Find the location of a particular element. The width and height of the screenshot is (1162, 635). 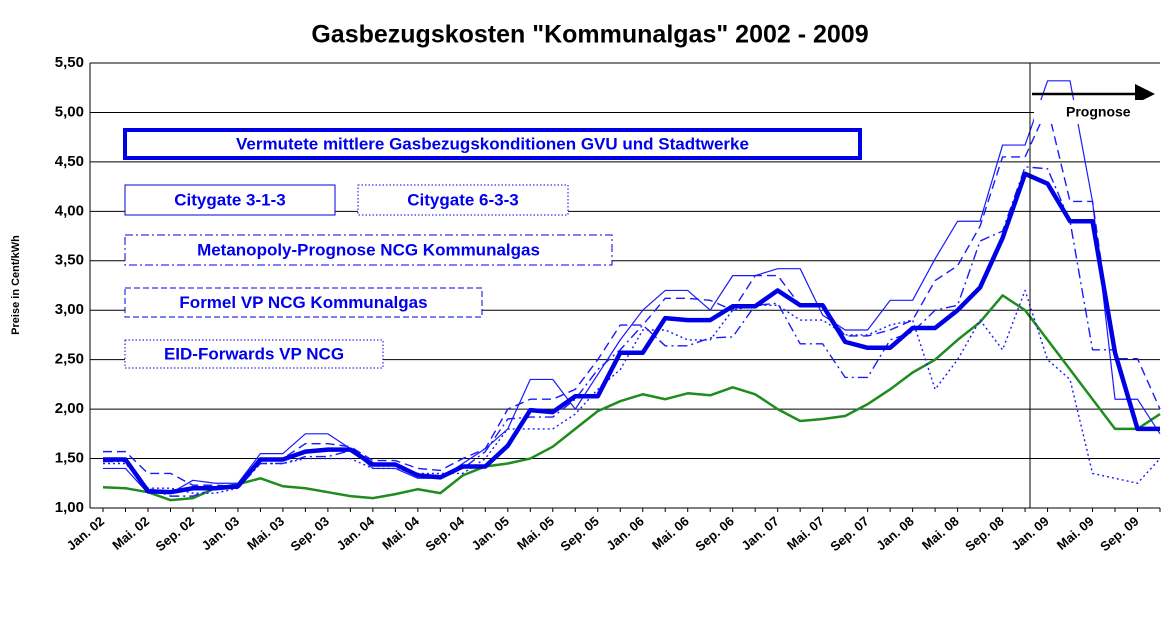

y-tick-label: 4,00 is located at coordinates (69, 210).